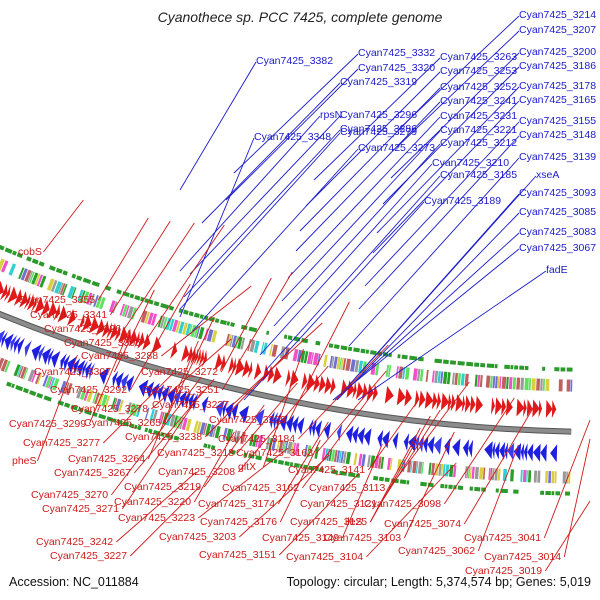 The image size is (600, 600). I want to click on forward-gene-label: Cyan7425_3210, so click(470, 163).